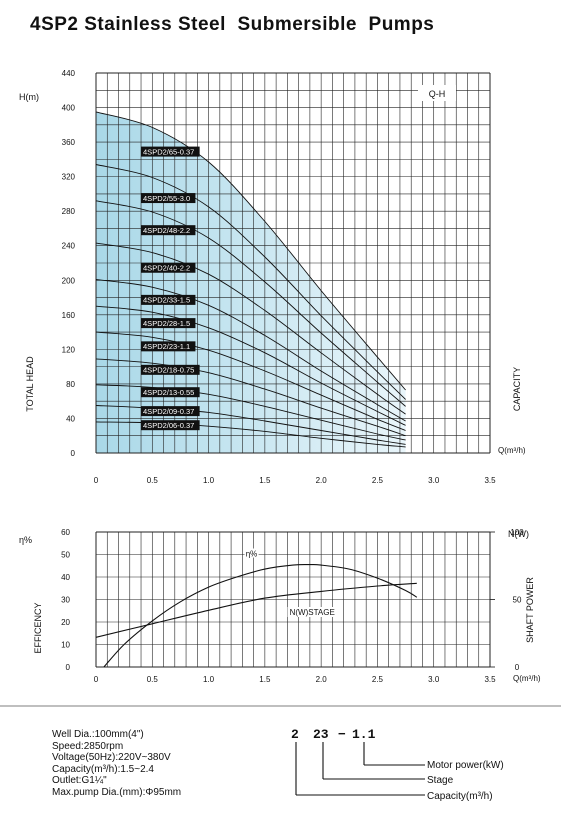  Describe the element at coordinates (69, 246) in the screenshot. I see `y-tick-label: 240` at that location.